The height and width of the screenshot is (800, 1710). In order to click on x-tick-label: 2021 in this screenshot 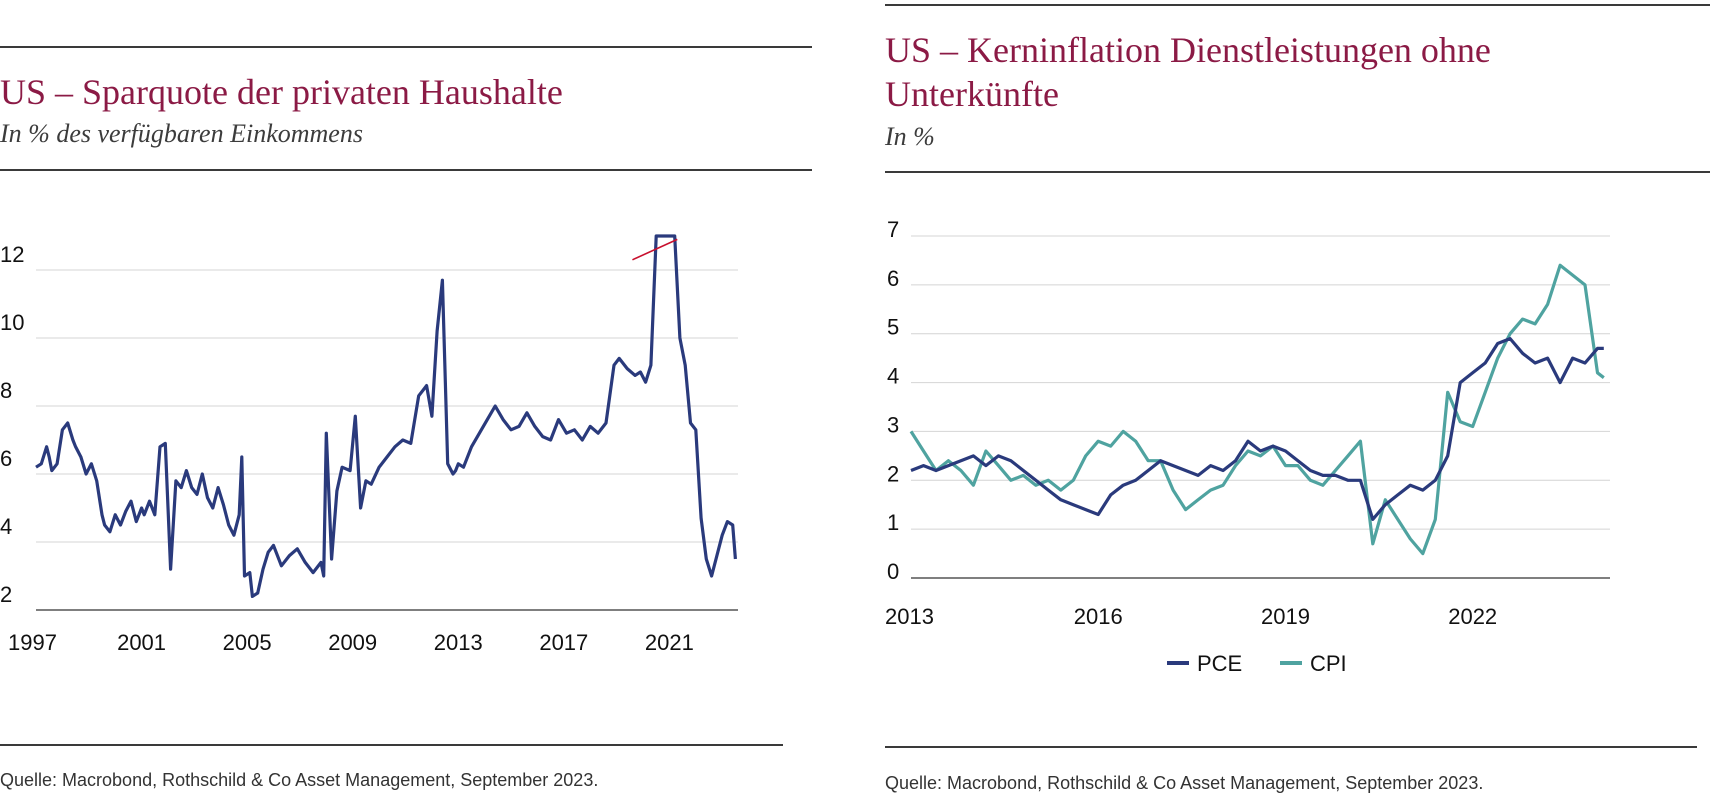, I will do `click(669, 642)`.